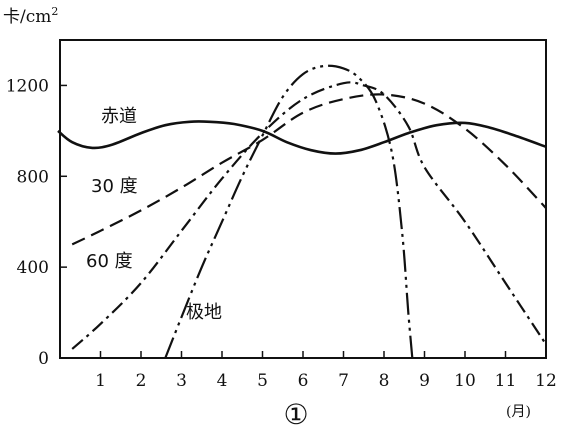 The width and height of the screenshot is (567, 447). What do you see at coordinates (506, 381) in the screenshot?
I see `x-tick-label: 11` at bounding box center [506, 381].